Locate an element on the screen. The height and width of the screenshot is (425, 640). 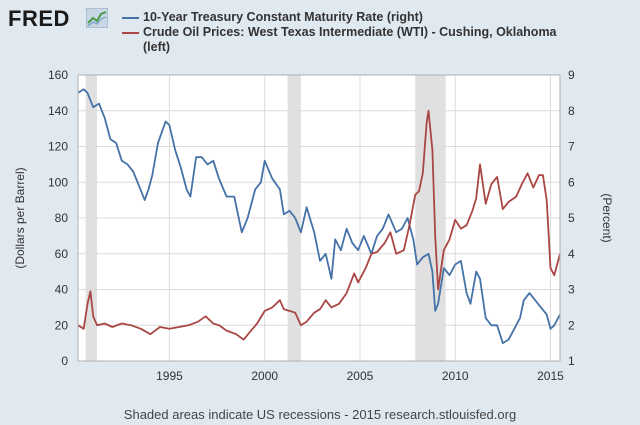
right-tick-label: 5 is located at coordinates (571, 218).